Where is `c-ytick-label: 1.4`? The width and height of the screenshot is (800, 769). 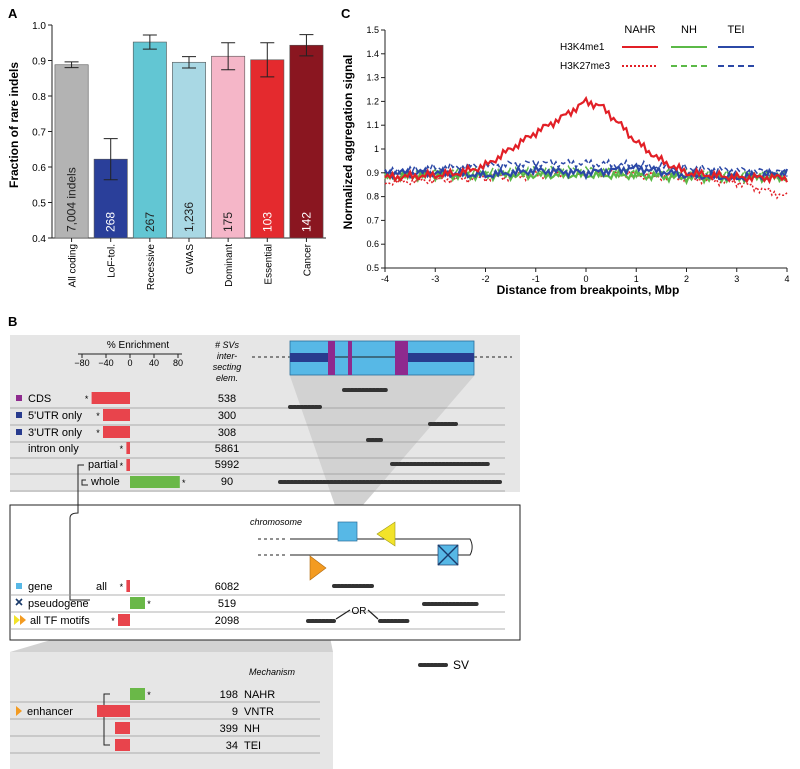 c-ytick-label: 1.4 is located at coordinates (372, 54).